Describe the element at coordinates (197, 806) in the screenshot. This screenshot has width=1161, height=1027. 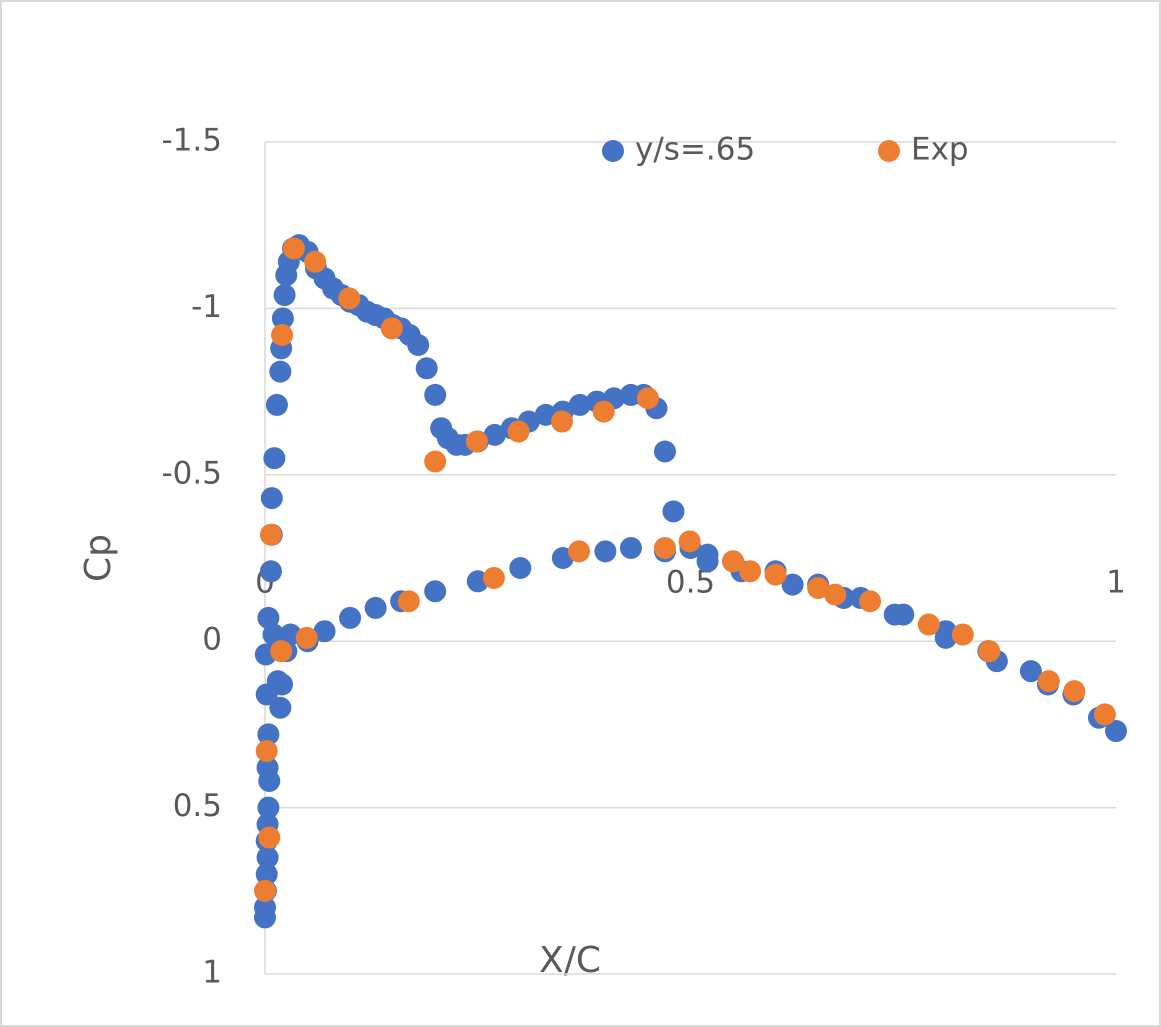
I see `y-tick-label: 0.5` at that location.